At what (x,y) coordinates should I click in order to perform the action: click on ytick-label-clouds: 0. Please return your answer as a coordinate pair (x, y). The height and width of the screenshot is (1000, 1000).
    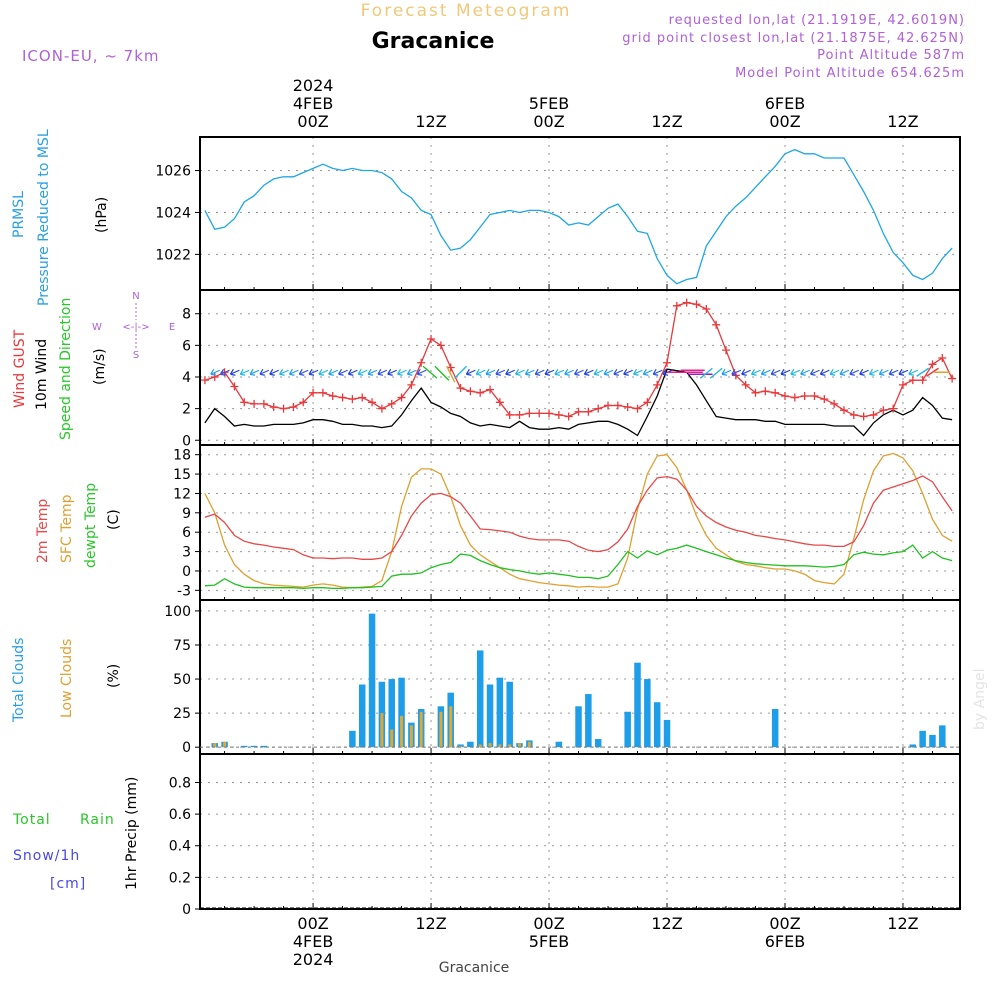
    Looking at the image, I should click on (186, 748).